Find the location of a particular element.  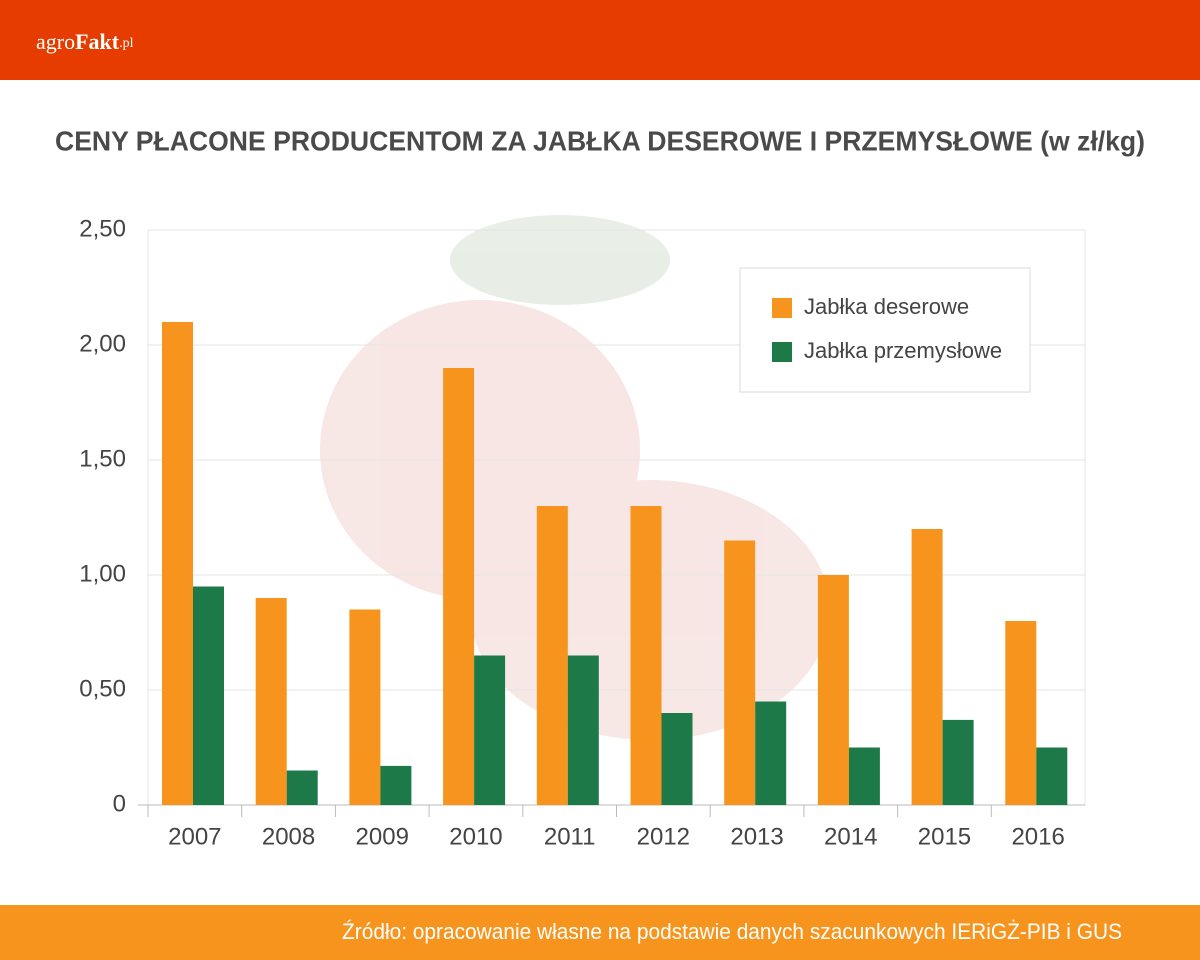

y-tick-label: 2,50 is located at coordinates (102, 228).